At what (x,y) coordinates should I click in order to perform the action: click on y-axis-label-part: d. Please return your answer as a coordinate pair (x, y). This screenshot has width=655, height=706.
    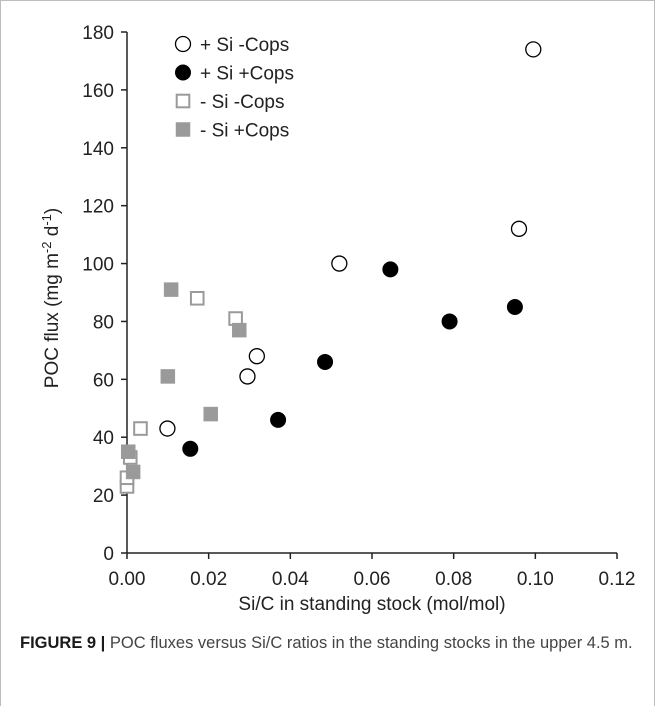
    Looking at the image, I should click on (52, 234).